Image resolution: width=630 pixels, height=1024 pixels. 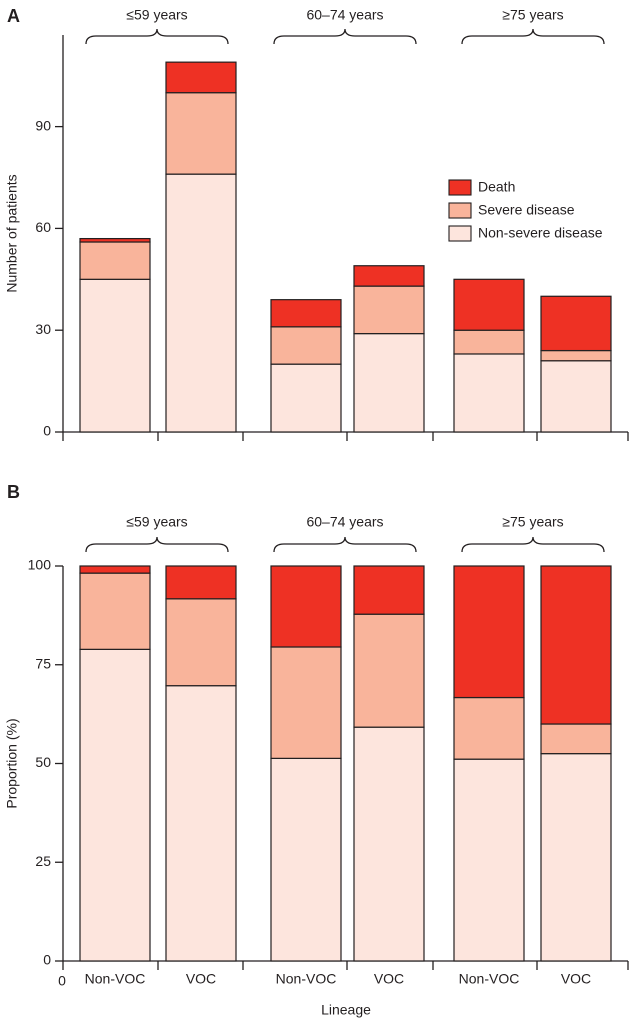 What do you see at coordinates (489, 728) in the screenshot?
I see `bar-segment: Severe disease: 15.6` at bounding box center [489, 728].